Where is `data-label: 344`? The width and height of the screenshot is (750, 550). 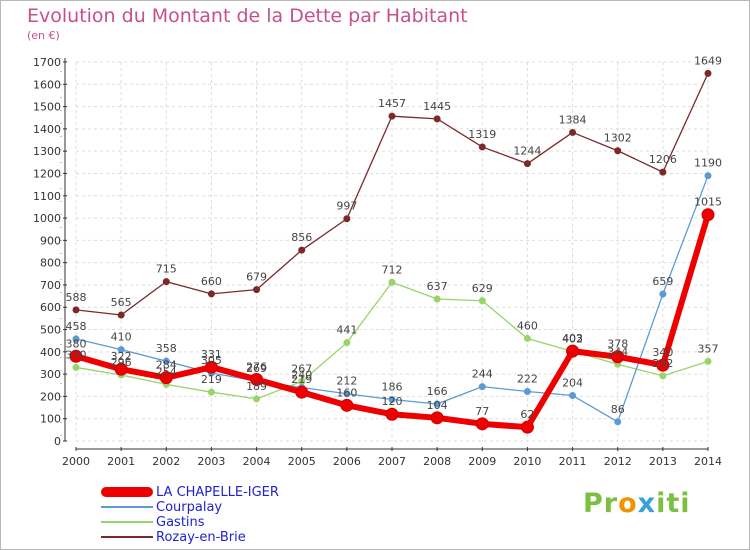
data-label: 344 is located at coordinates (617, 351).